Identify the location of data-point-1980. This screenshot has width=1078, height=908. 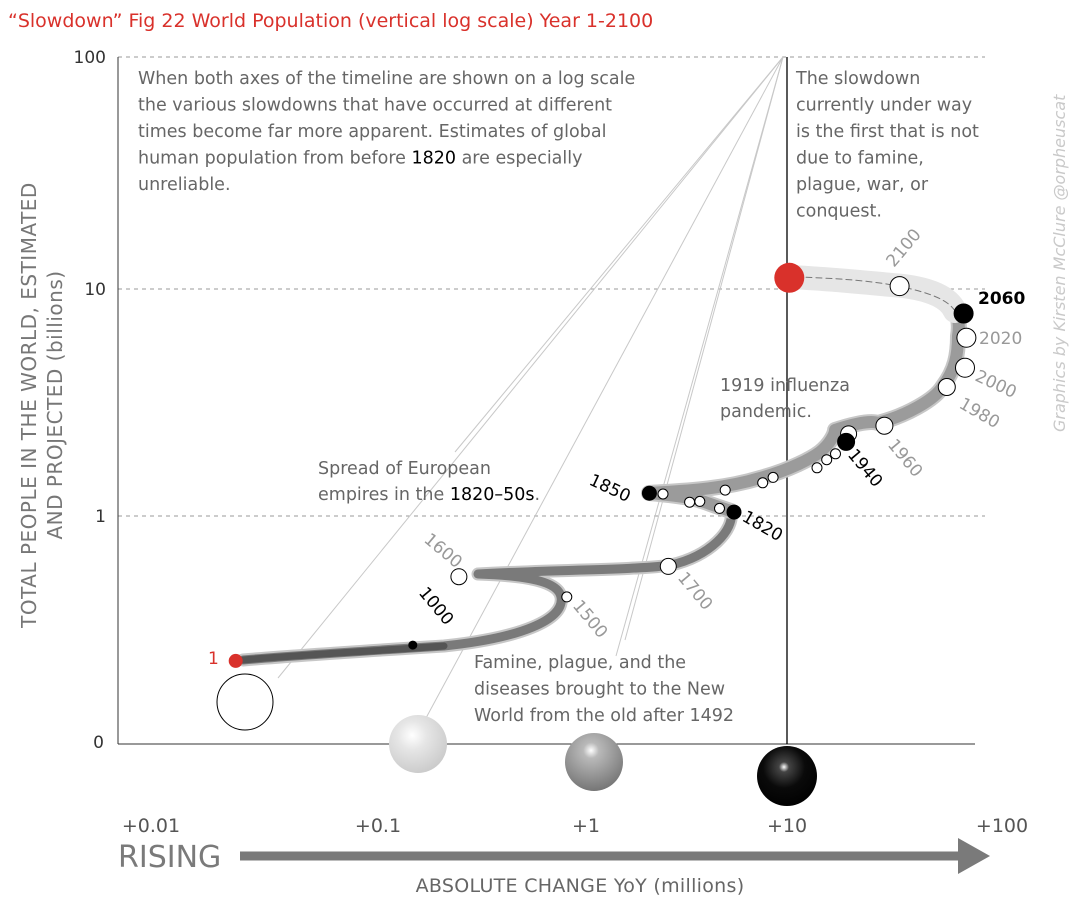
(965, 367).